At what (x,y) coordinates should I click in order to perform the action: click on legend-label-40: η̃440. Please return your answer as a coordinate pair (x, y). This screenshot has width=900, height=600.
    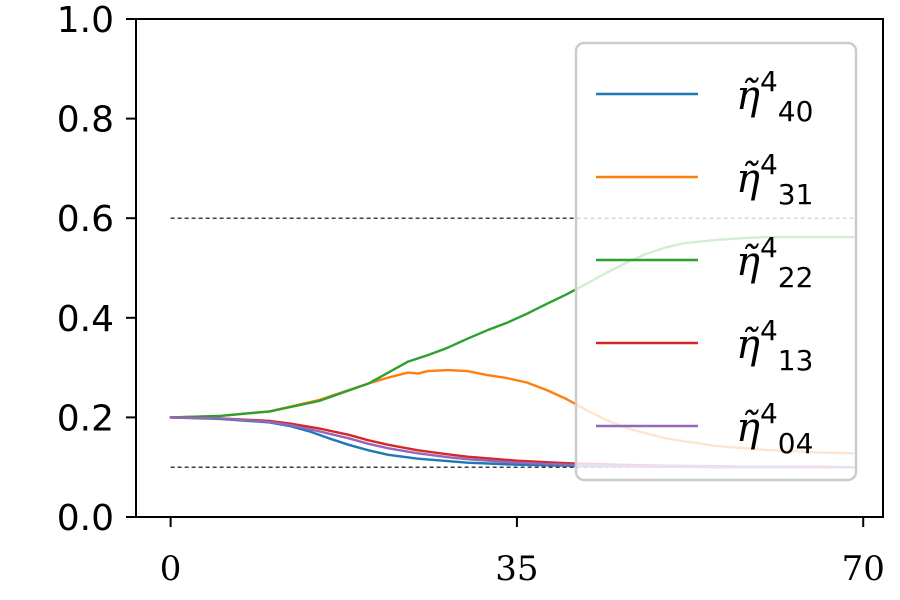
    Looking at the image, I should click on (774, 96).